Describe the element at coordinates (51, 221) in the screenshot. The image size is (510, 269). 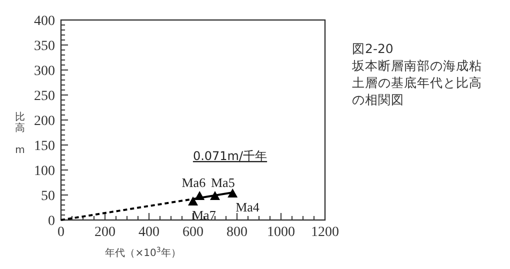
I see `y-tick-label: 0` at that location.